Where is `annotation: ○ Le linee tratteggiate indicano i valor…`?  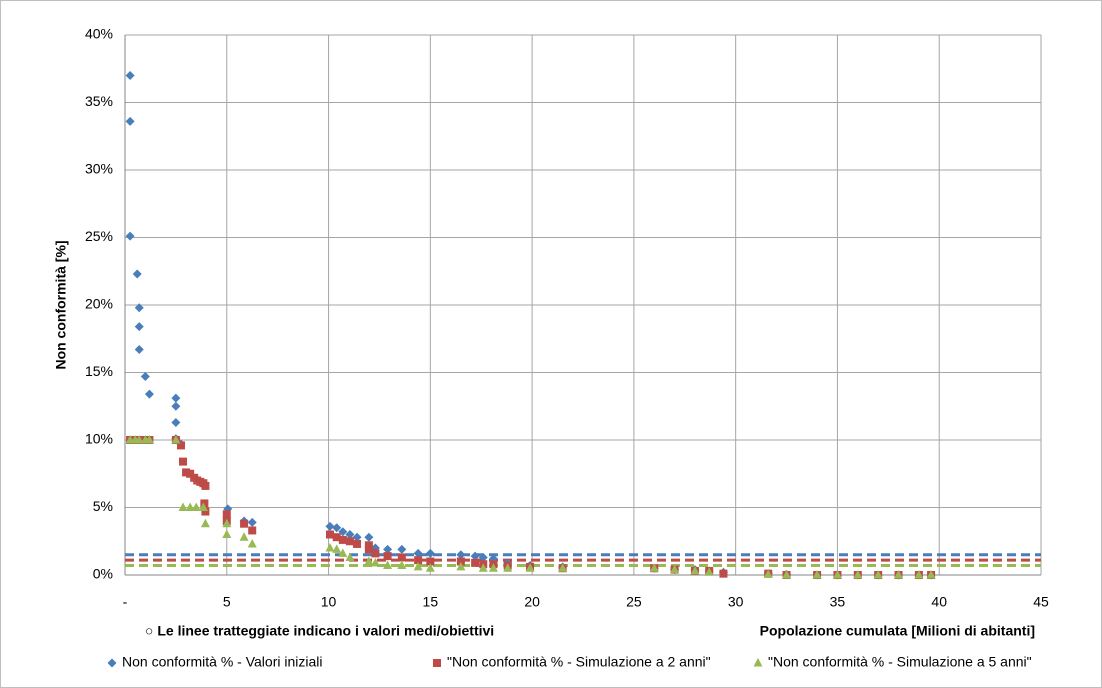 annotation: ○ Le linee tratteggiate indicano i valor… is located at coordinates (319, 631).